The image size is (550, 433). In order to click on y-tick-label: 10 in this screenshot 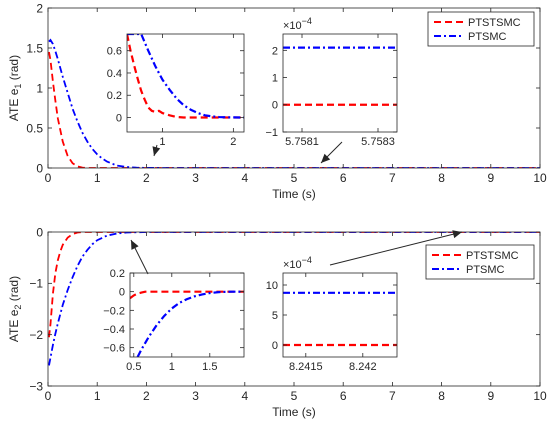, I will do `click(272, 286)`.